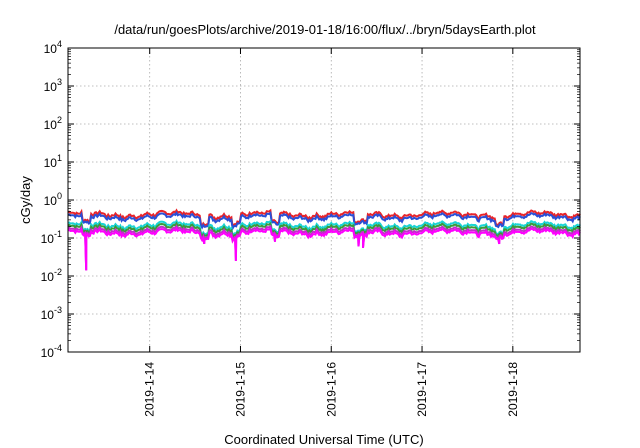 This screenshot has height=448, width=640. What do you see at coordinates (53, 85) in the screenshot?
I see `y-tick-label: 10³` at bounding box center [53, 85].